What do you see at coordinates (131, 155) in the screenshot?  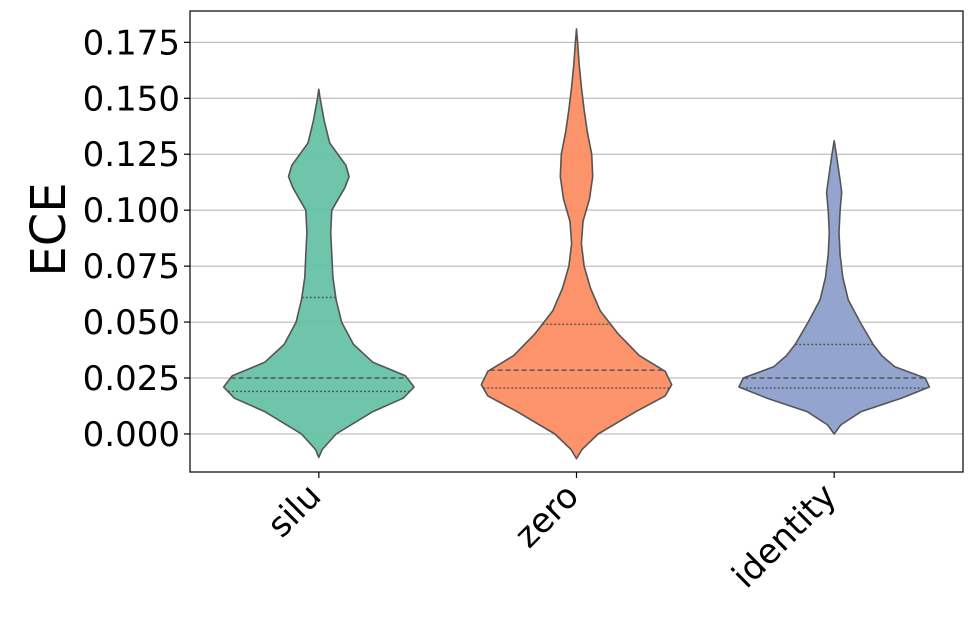 I see `y-tick-label: 0.125` at bounding box center [131, 155].